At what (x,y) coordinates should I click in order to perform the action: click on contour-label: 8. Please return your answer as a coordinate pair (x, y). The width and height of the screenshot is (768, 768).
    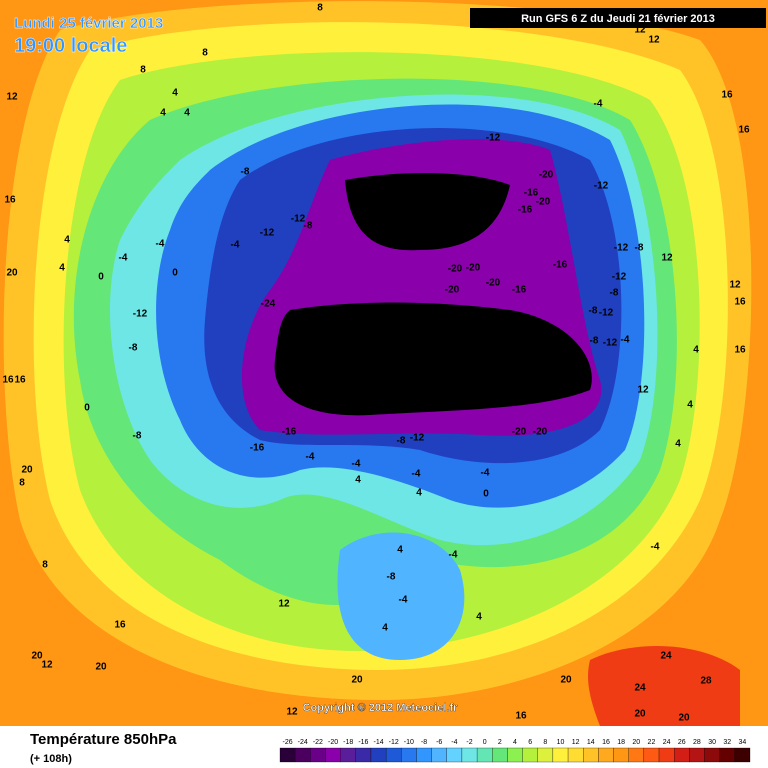
    Looking at the image, I should click on (22, 483).